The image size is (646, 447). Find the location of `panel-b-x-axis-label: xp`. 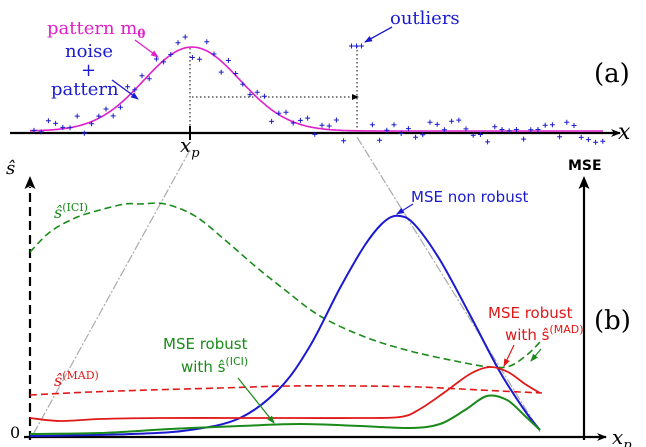

panel-b-x-axis-label: xp is located at coordinates (622, 436).